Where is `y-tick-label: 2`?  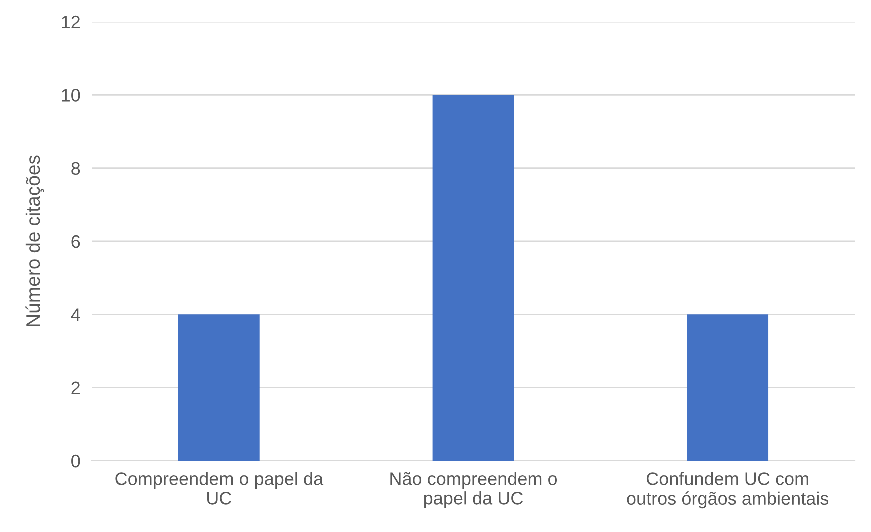
y-tick-label: 2 is located at coordinates (76, 388).